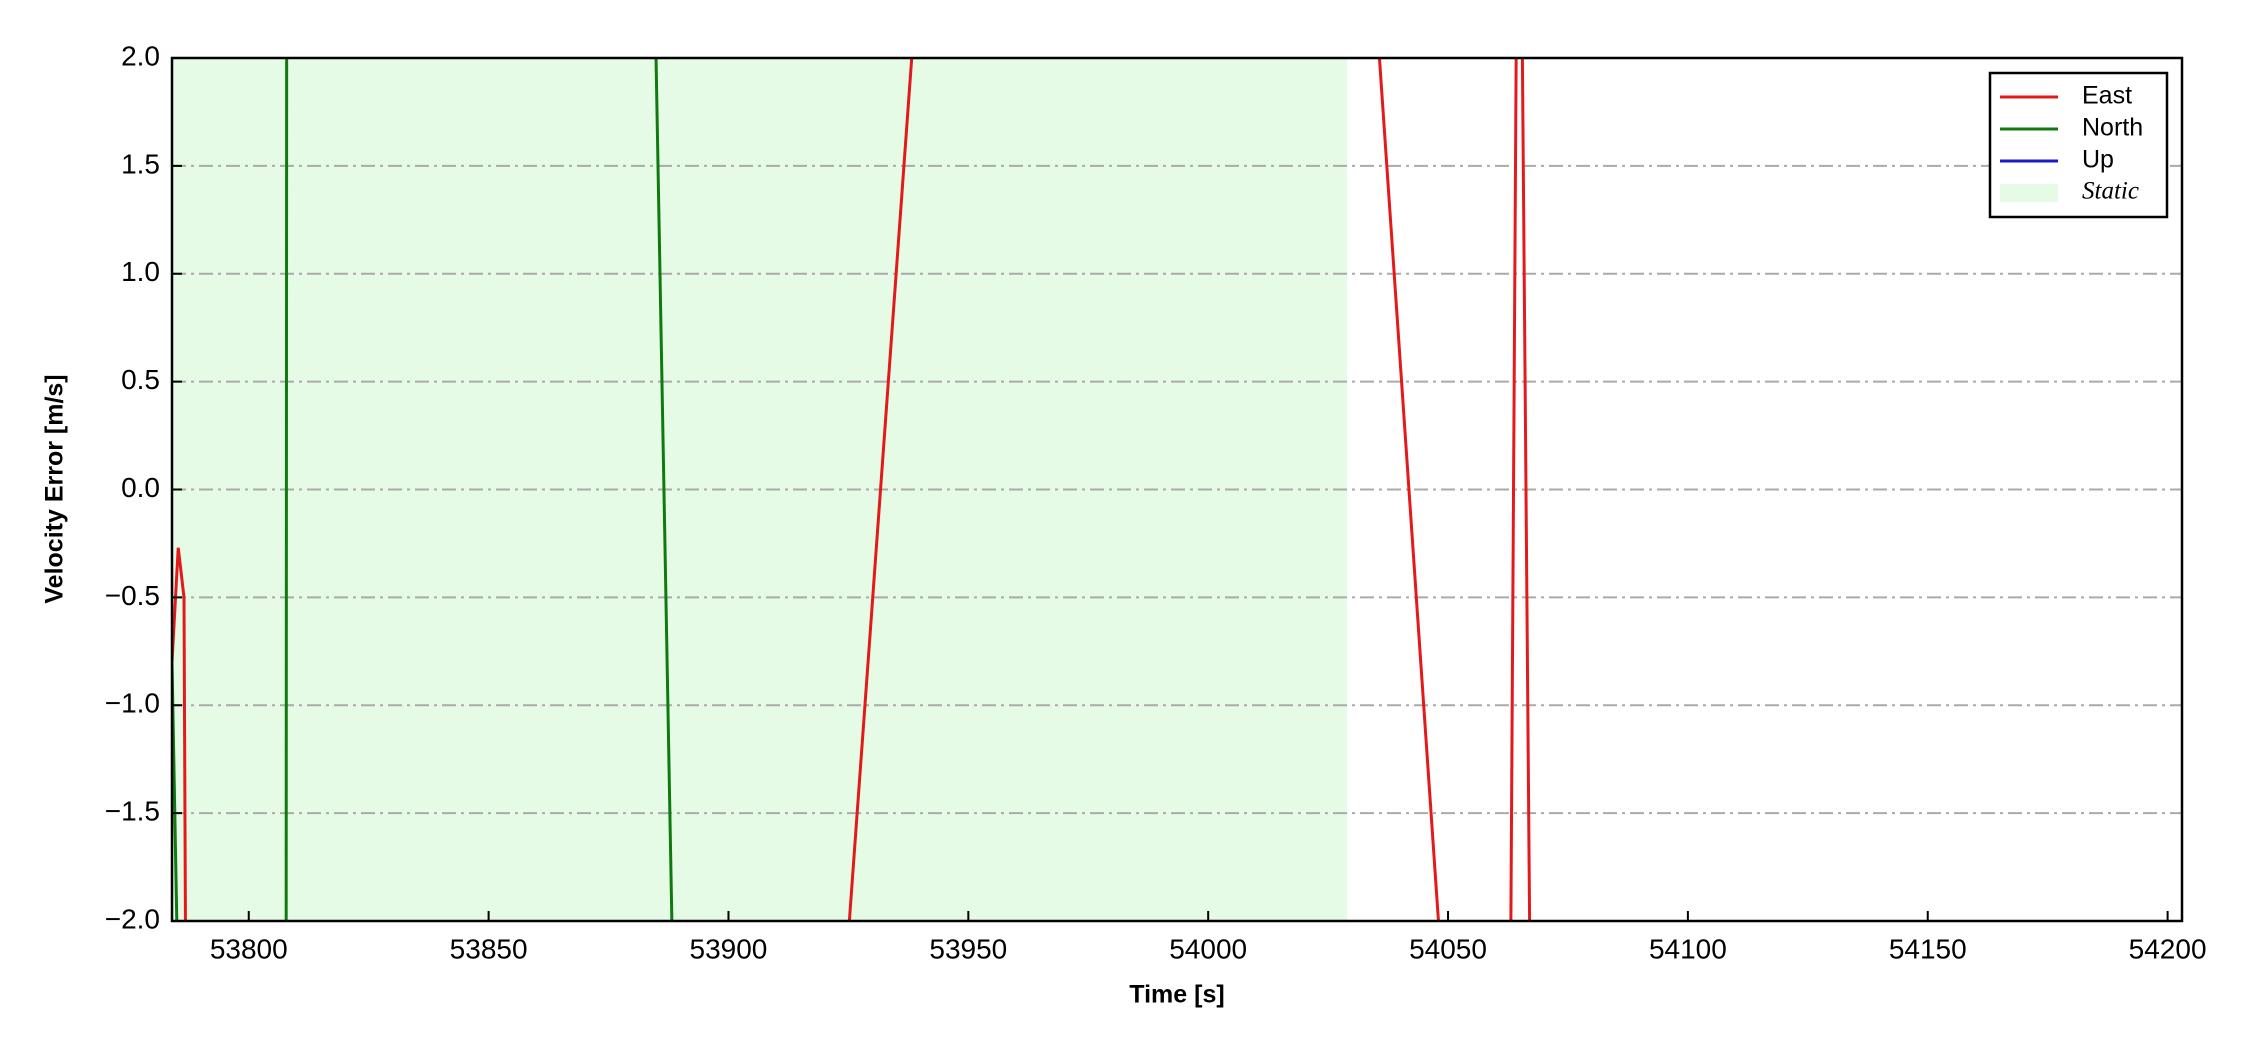  I want to click on y-axis-title: Velocity Error [m/s], so click(55, 488).